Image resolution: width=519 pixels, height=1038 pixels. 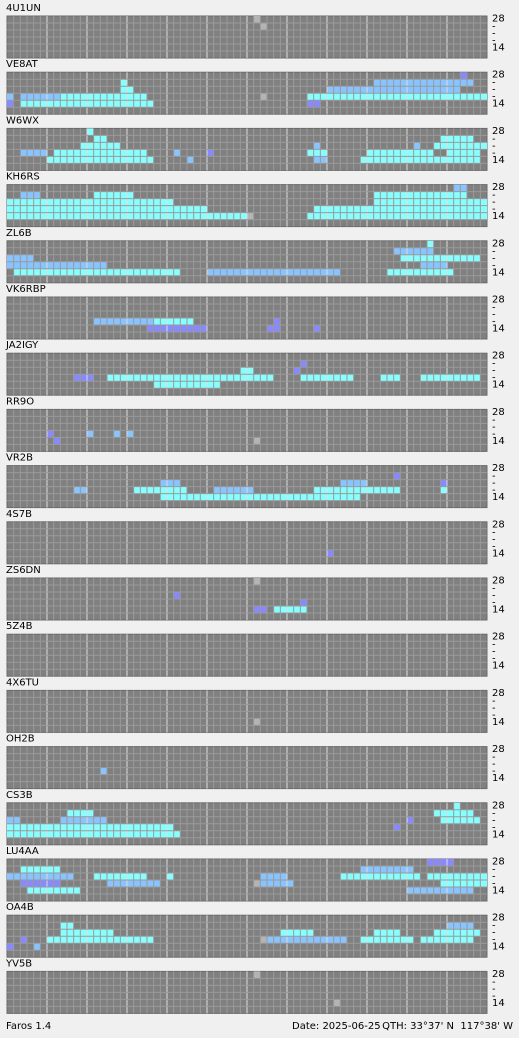 I want to click on station-label: KH6RS, so click(x=23, y=177).